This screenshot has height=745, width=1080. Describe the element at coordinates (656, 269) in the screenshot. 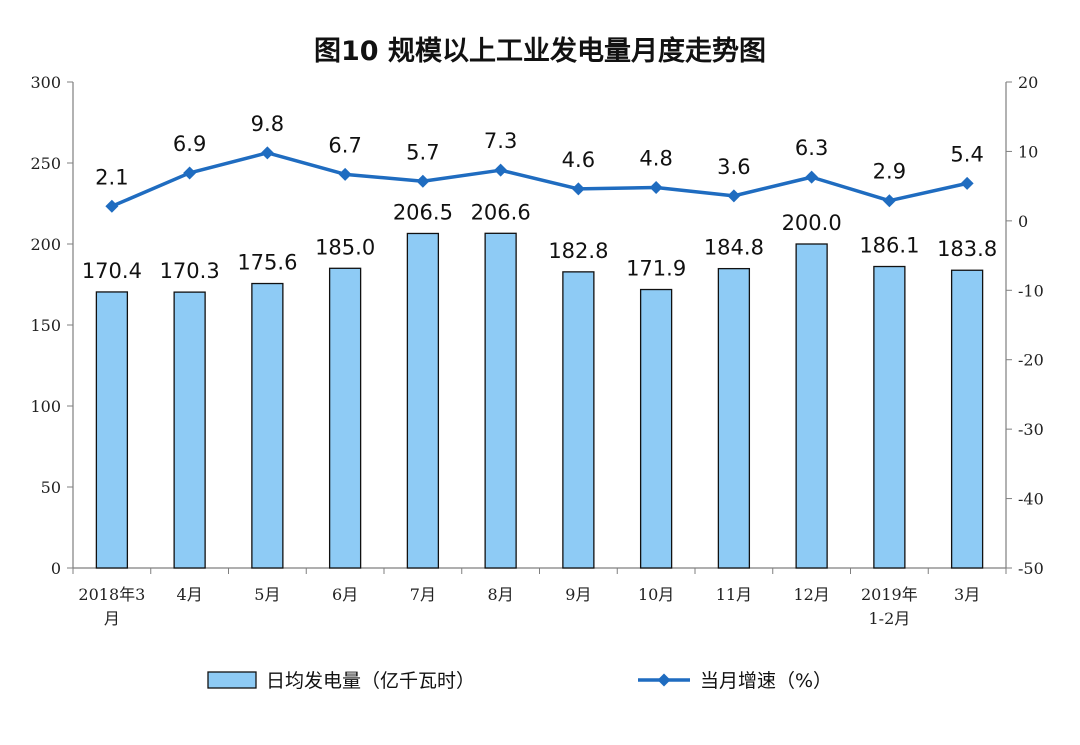

I see `bar-data-label: 171.9` at that location.